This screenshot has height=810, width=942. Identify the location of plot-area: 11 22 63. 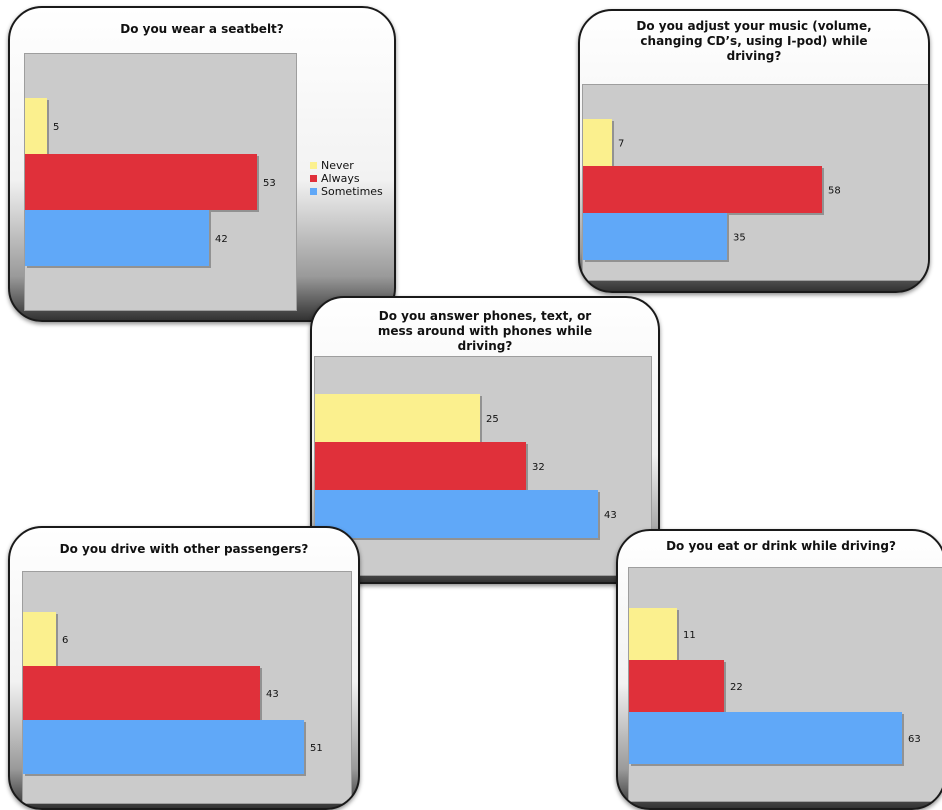
(785, 684).